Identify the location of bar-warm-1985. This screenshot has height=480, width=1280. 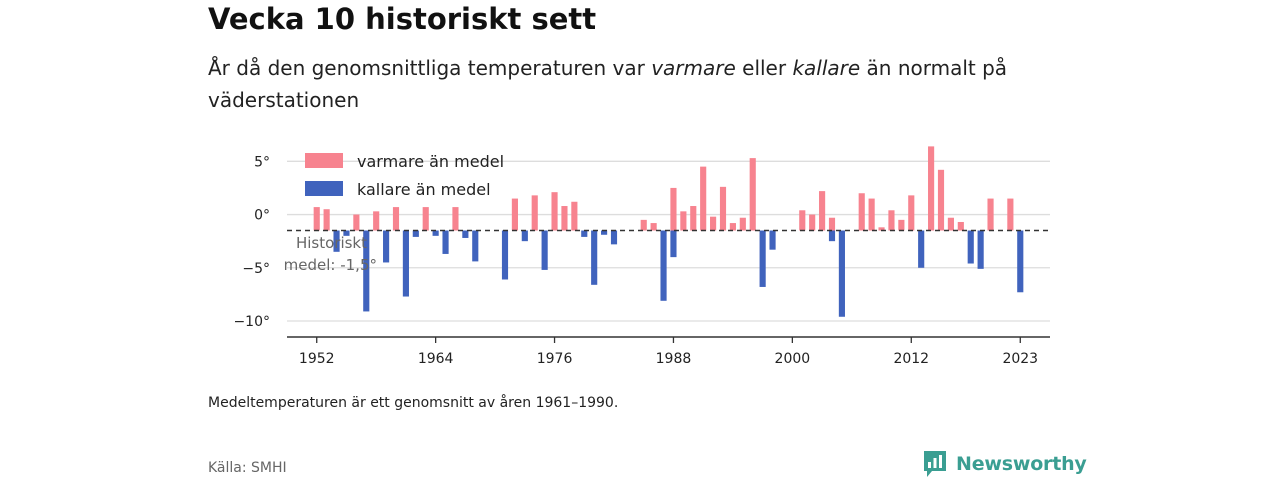
(643, 225).